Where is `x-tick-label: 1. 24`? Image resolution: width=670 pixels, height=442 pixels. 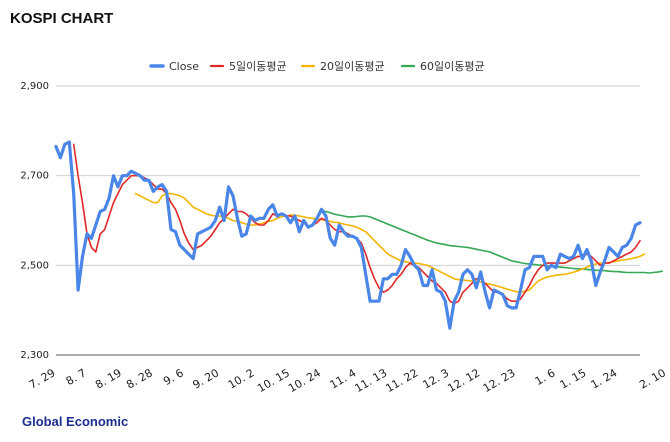
x-tick-label: 1. 24 is located at coordinates (604, 378).